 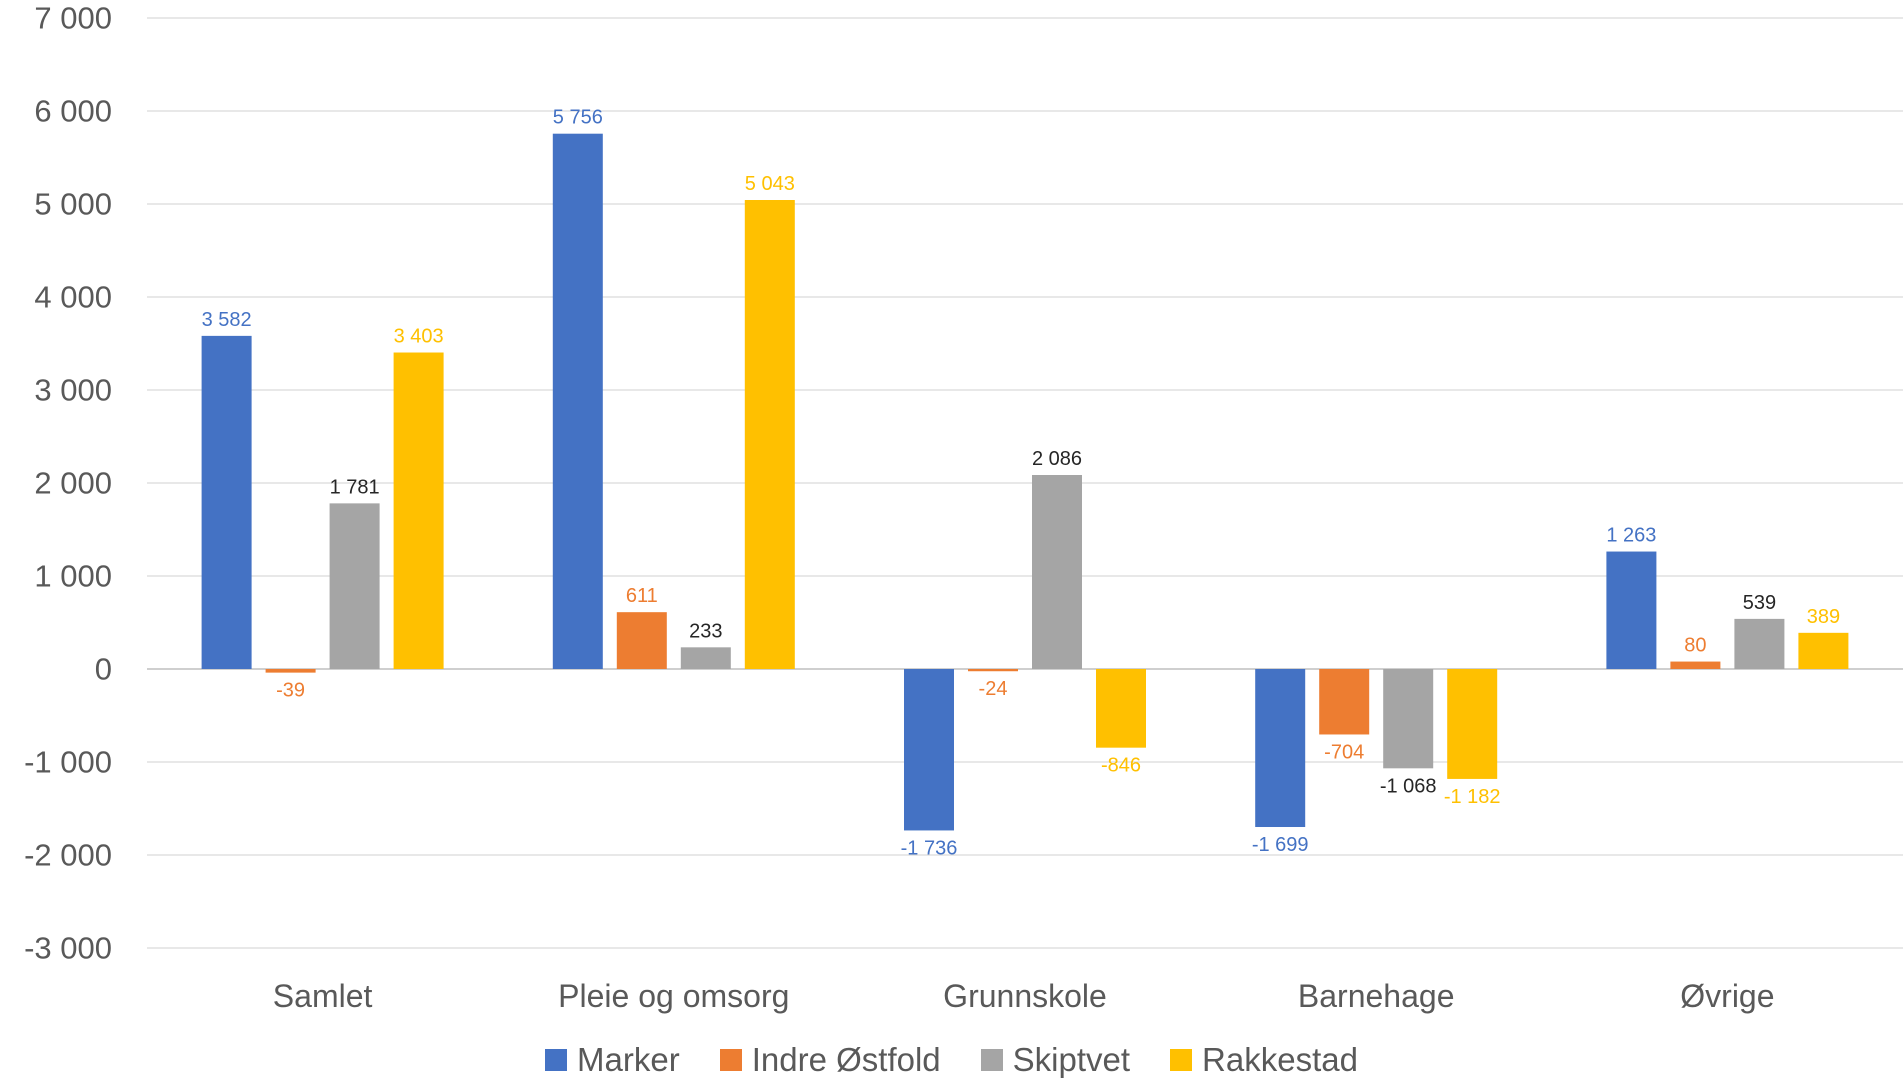 I want to click on data-label: -1 068, so click(x=1408, y=786).